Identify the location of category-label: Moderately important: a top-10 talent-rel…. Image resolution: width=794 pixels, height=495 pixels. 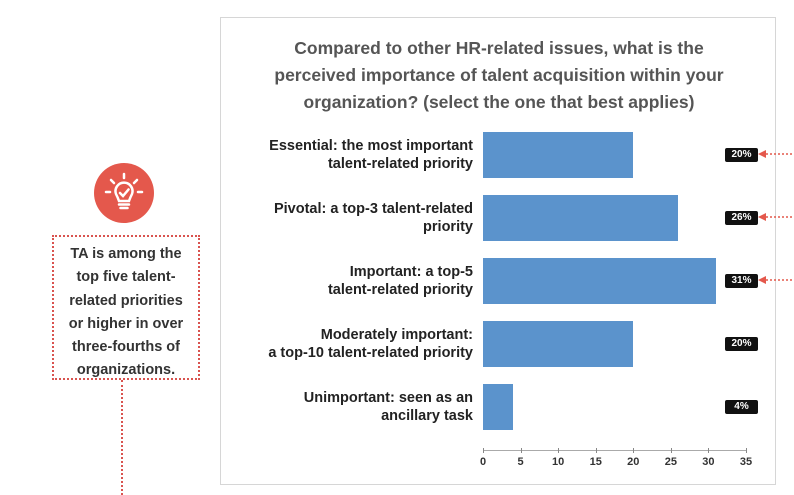
(343, 344).